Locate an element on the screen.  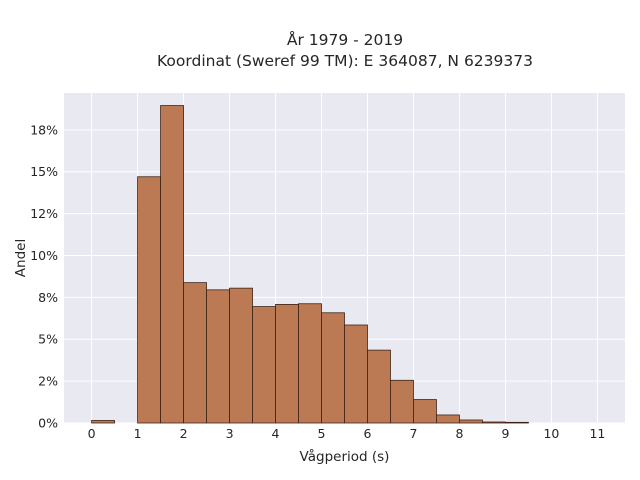
x-tick-label: 10 is located at coordinates (551, 433).